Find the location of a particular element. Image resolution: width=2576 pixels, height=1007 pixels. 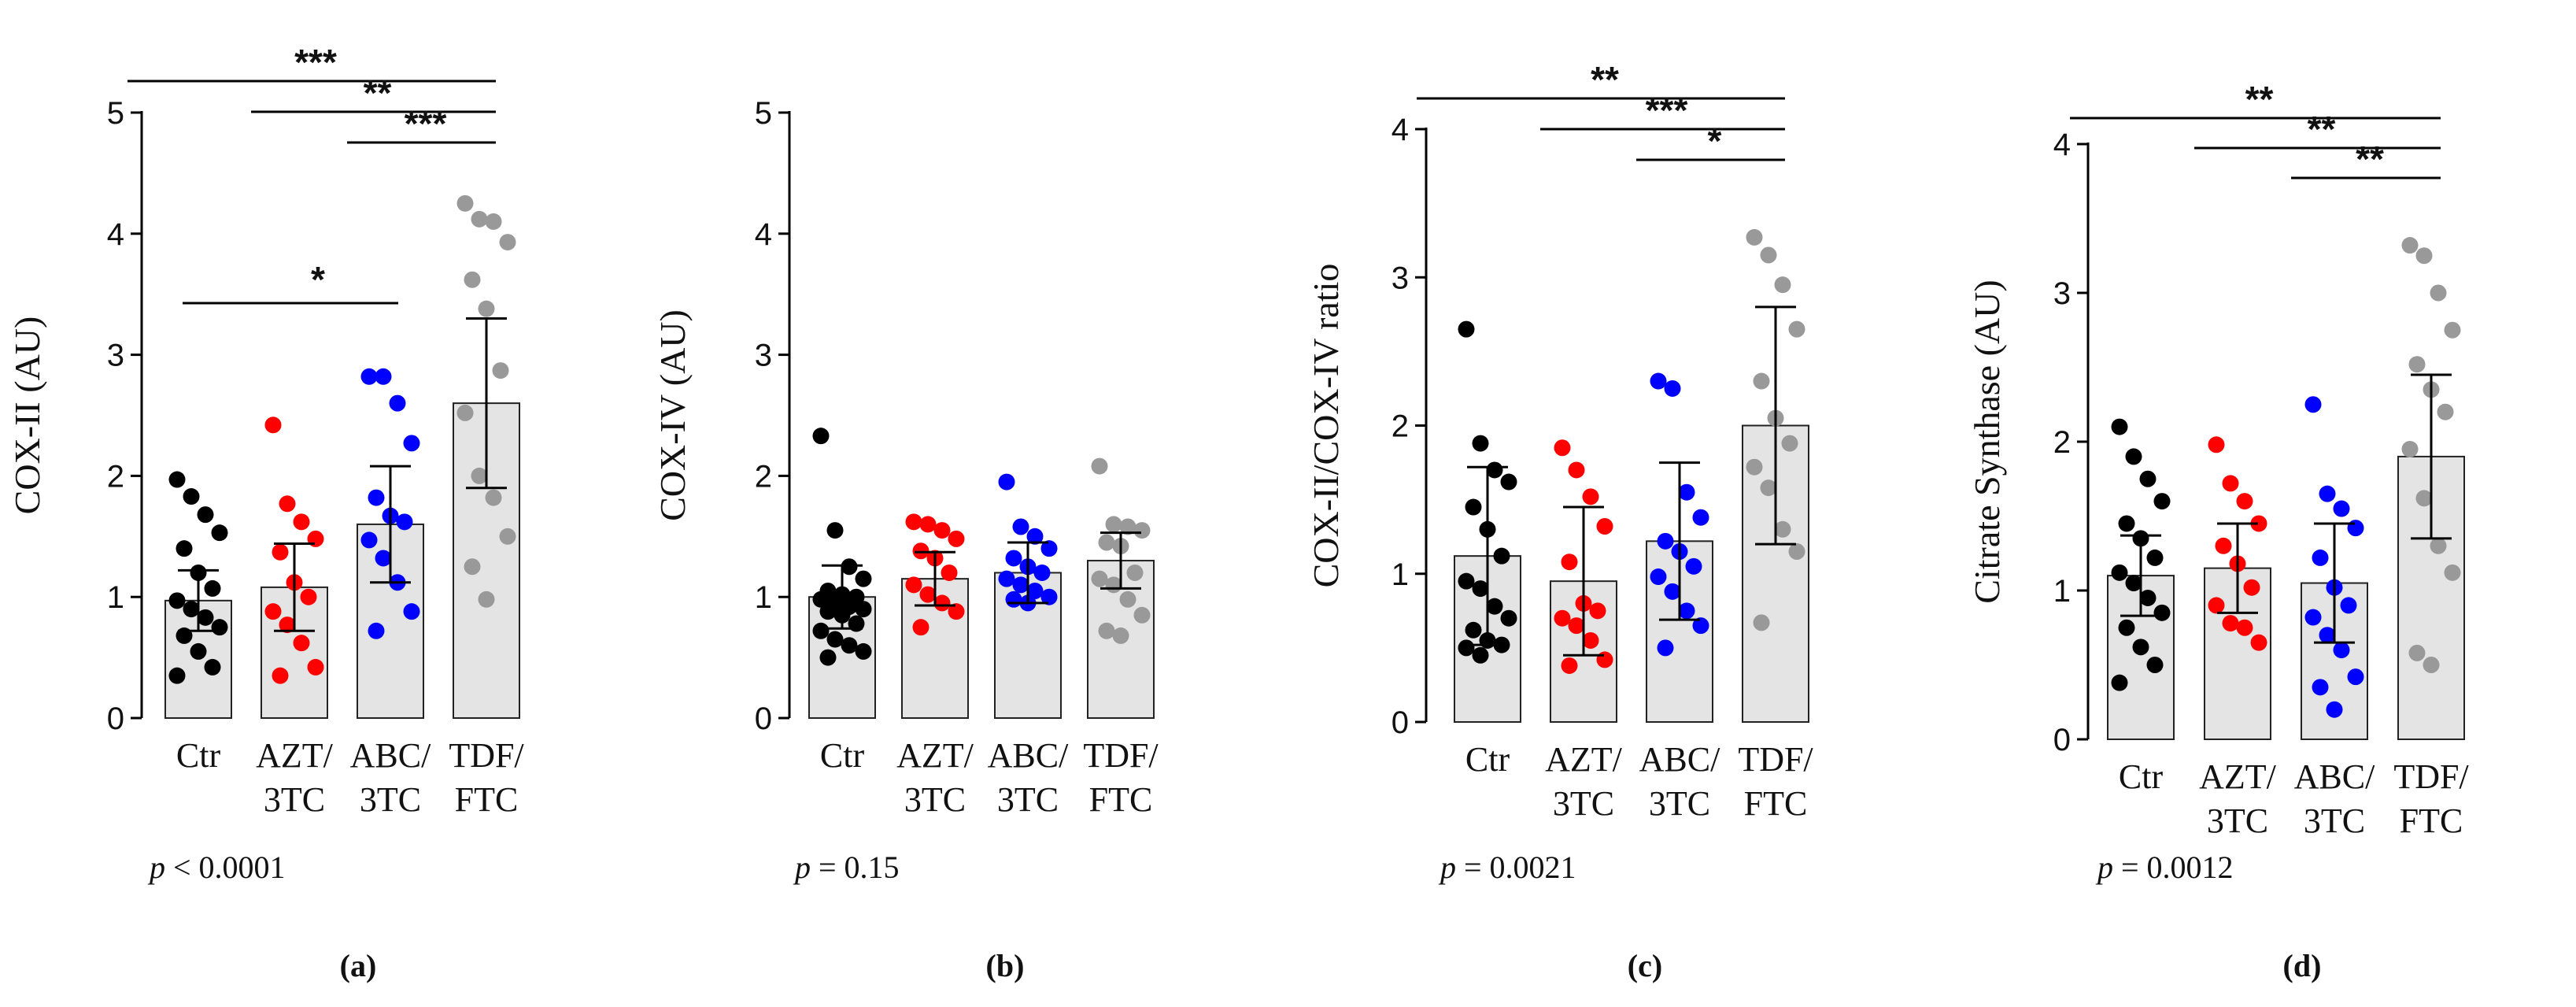

y-tick-label: 3 is located at coordinates (2062, 293).